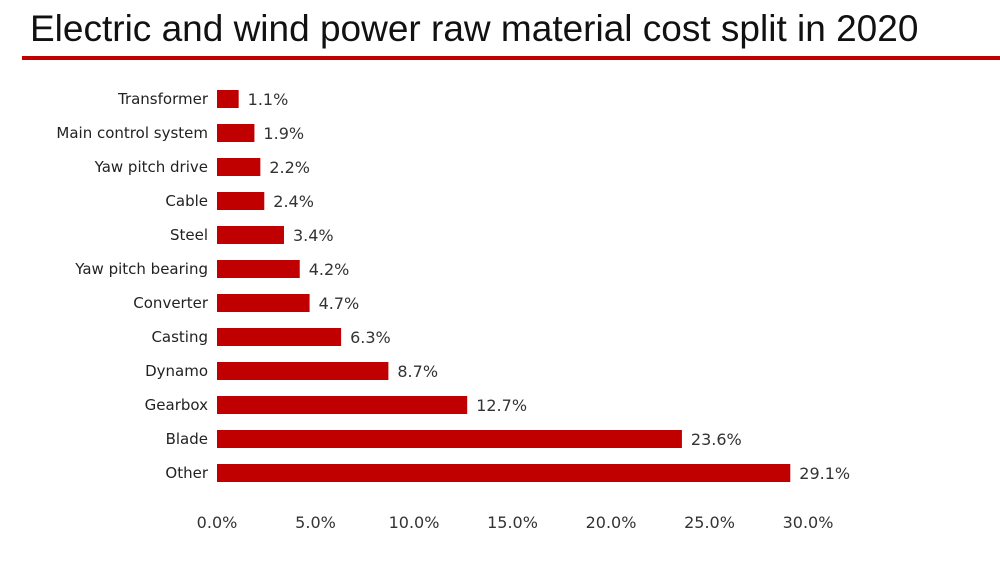 The image size is (1000, 572). I want to click on bar-yaw-pitch-bearing, so click(258, 269).